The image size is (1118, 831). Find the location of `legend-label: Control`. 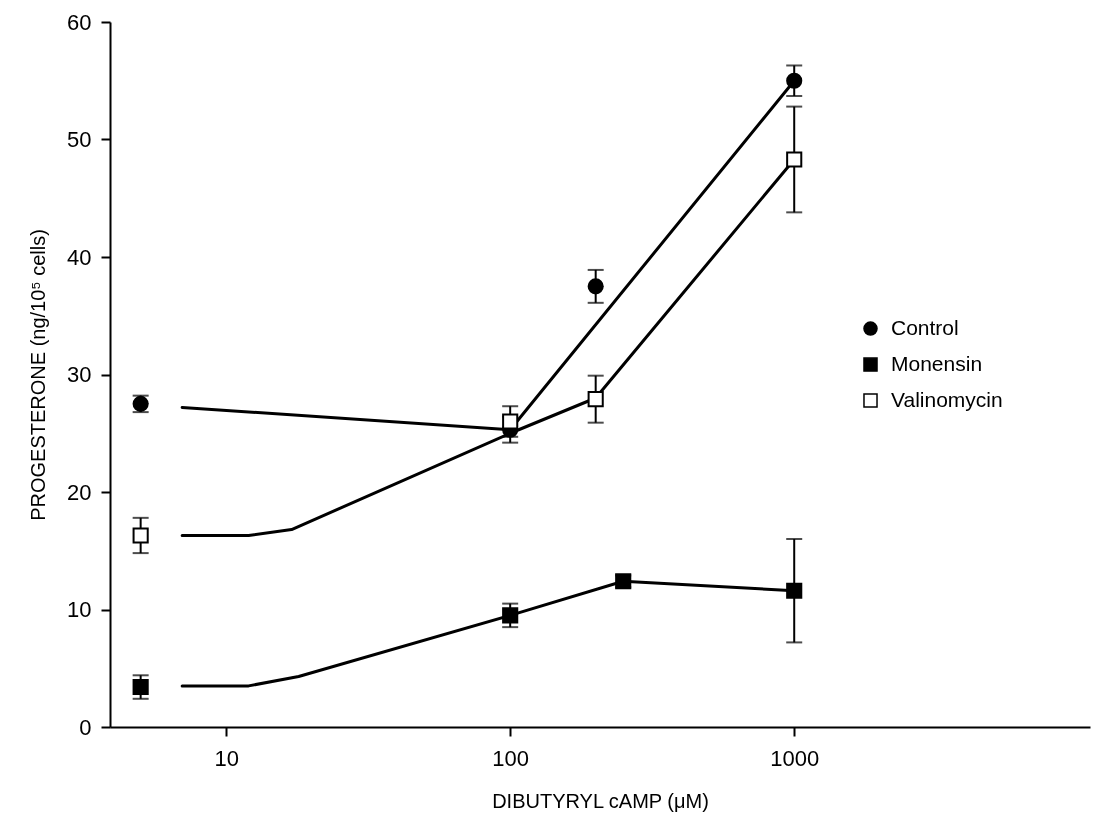

legend-label: Control is located at coordinates (925, 327).